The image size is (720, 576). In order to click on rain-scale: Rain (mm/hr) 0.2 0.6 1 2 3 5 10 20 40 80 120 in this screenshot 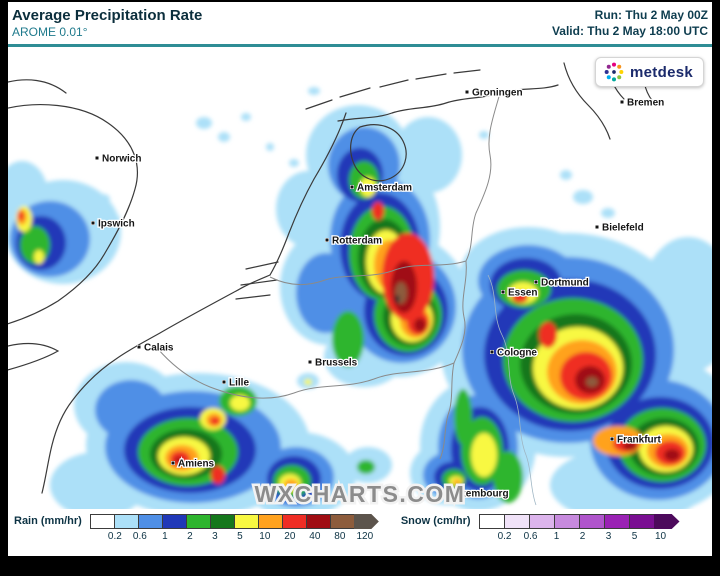, I will do `click(196, 529)`.